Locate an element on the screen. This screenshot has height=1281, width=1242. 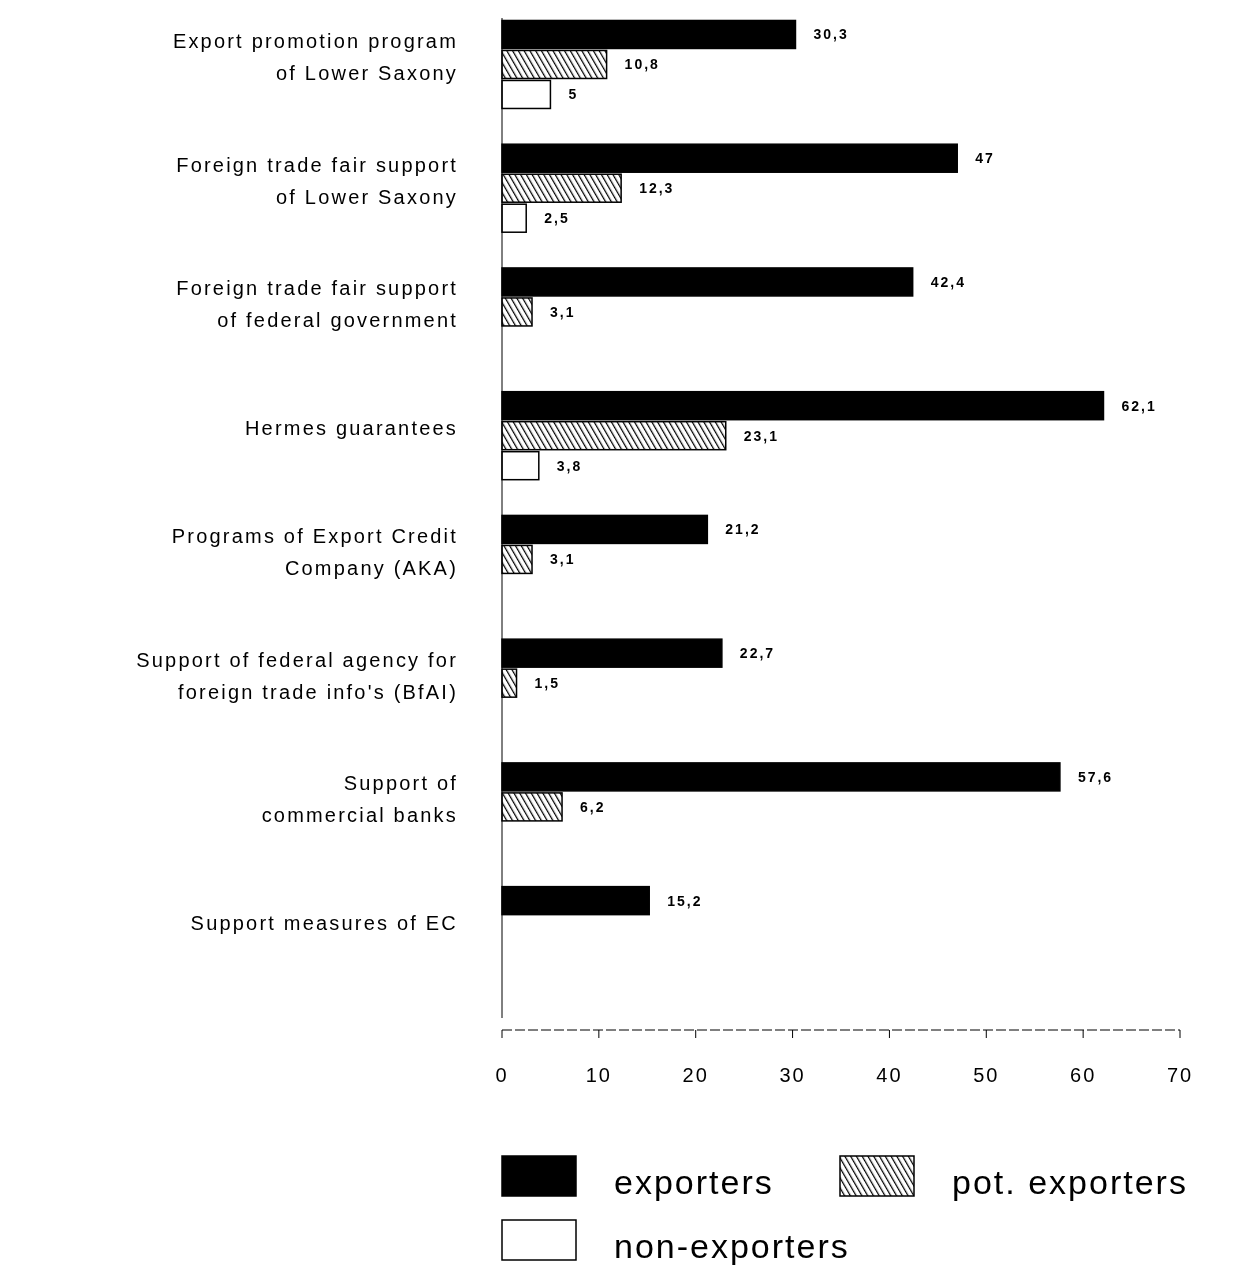
data-label: 57,6 is located at coordinates (1095, 776).